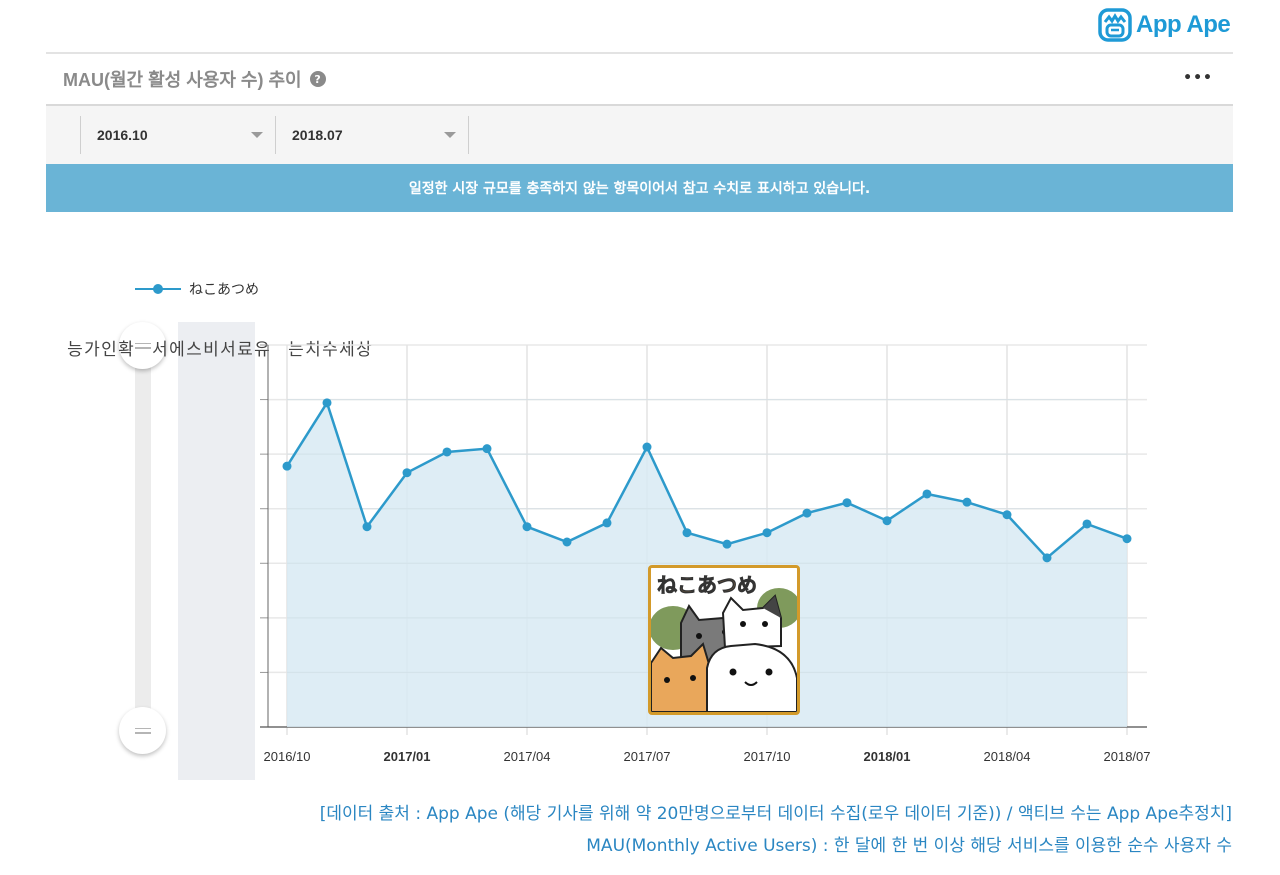  What do you see at coordinates (142, 345) in the screenshot?
I see `range-slider-top-handle` at bounding box center [142, 345].